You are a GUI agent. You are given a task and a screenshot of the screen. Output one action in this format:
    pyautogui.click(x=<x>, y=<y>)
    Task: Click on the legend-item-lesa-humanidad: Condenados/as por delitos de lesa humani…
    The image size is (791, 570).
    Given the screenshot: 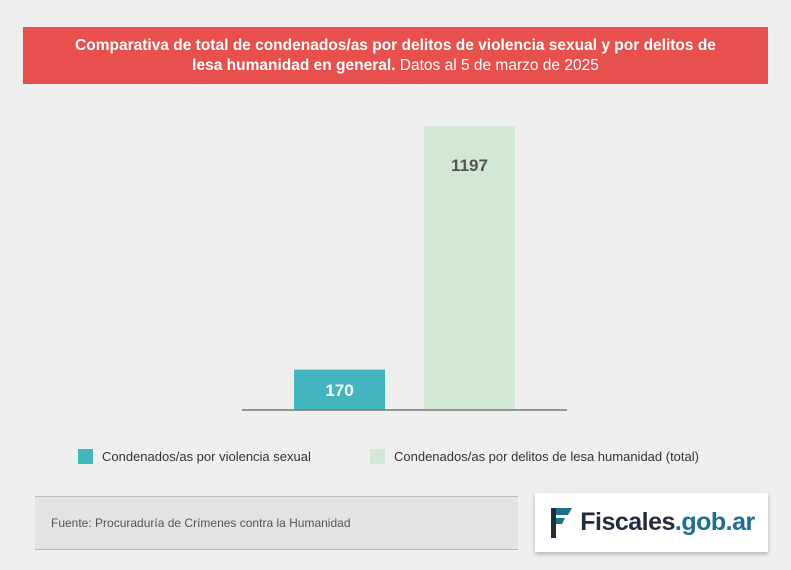 What is the action you would take?
    pyautogui.click(x=534, y=456)
    